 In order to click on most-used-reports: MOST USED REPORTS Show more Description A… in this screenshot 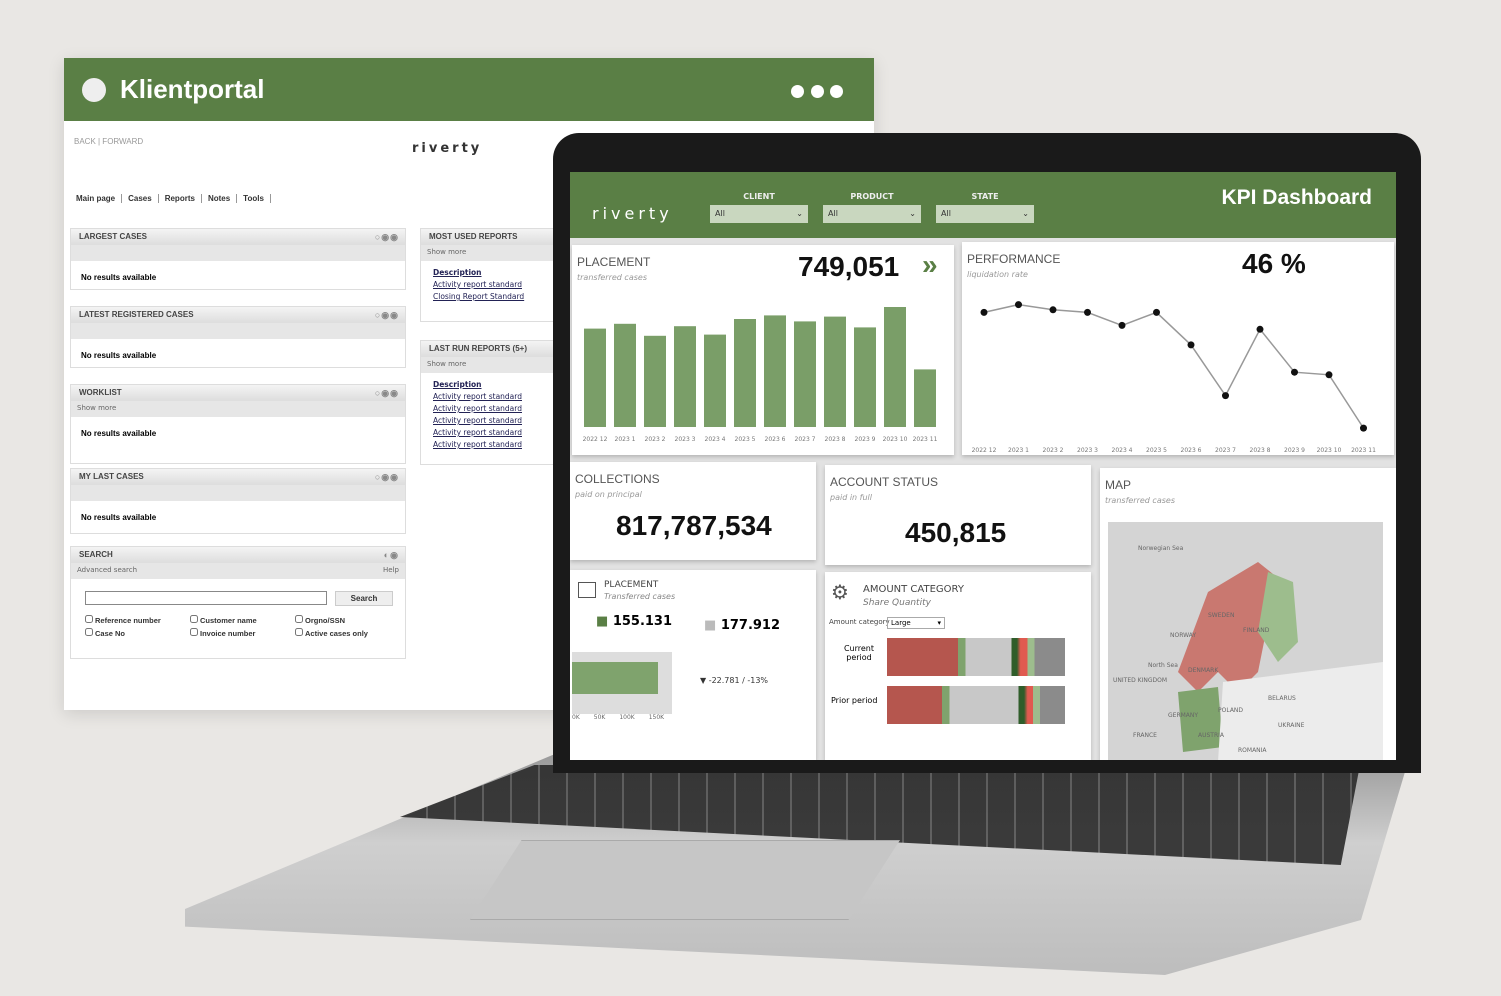, I will do `click(487, 275)`.